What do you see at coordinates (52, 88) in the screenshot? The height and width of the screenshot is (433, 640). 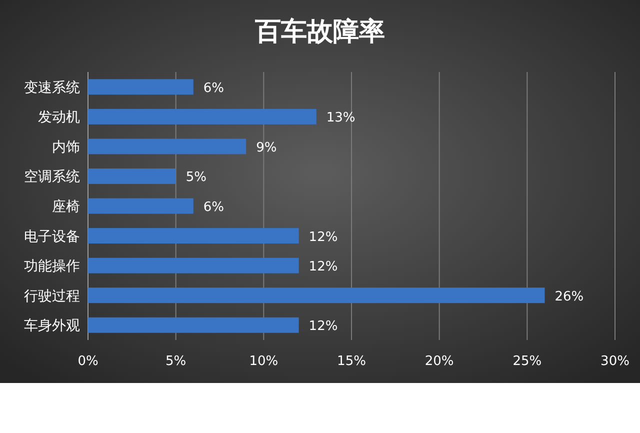 I see `y-tick-label: 变速系统` at bounding box center [52, 88].